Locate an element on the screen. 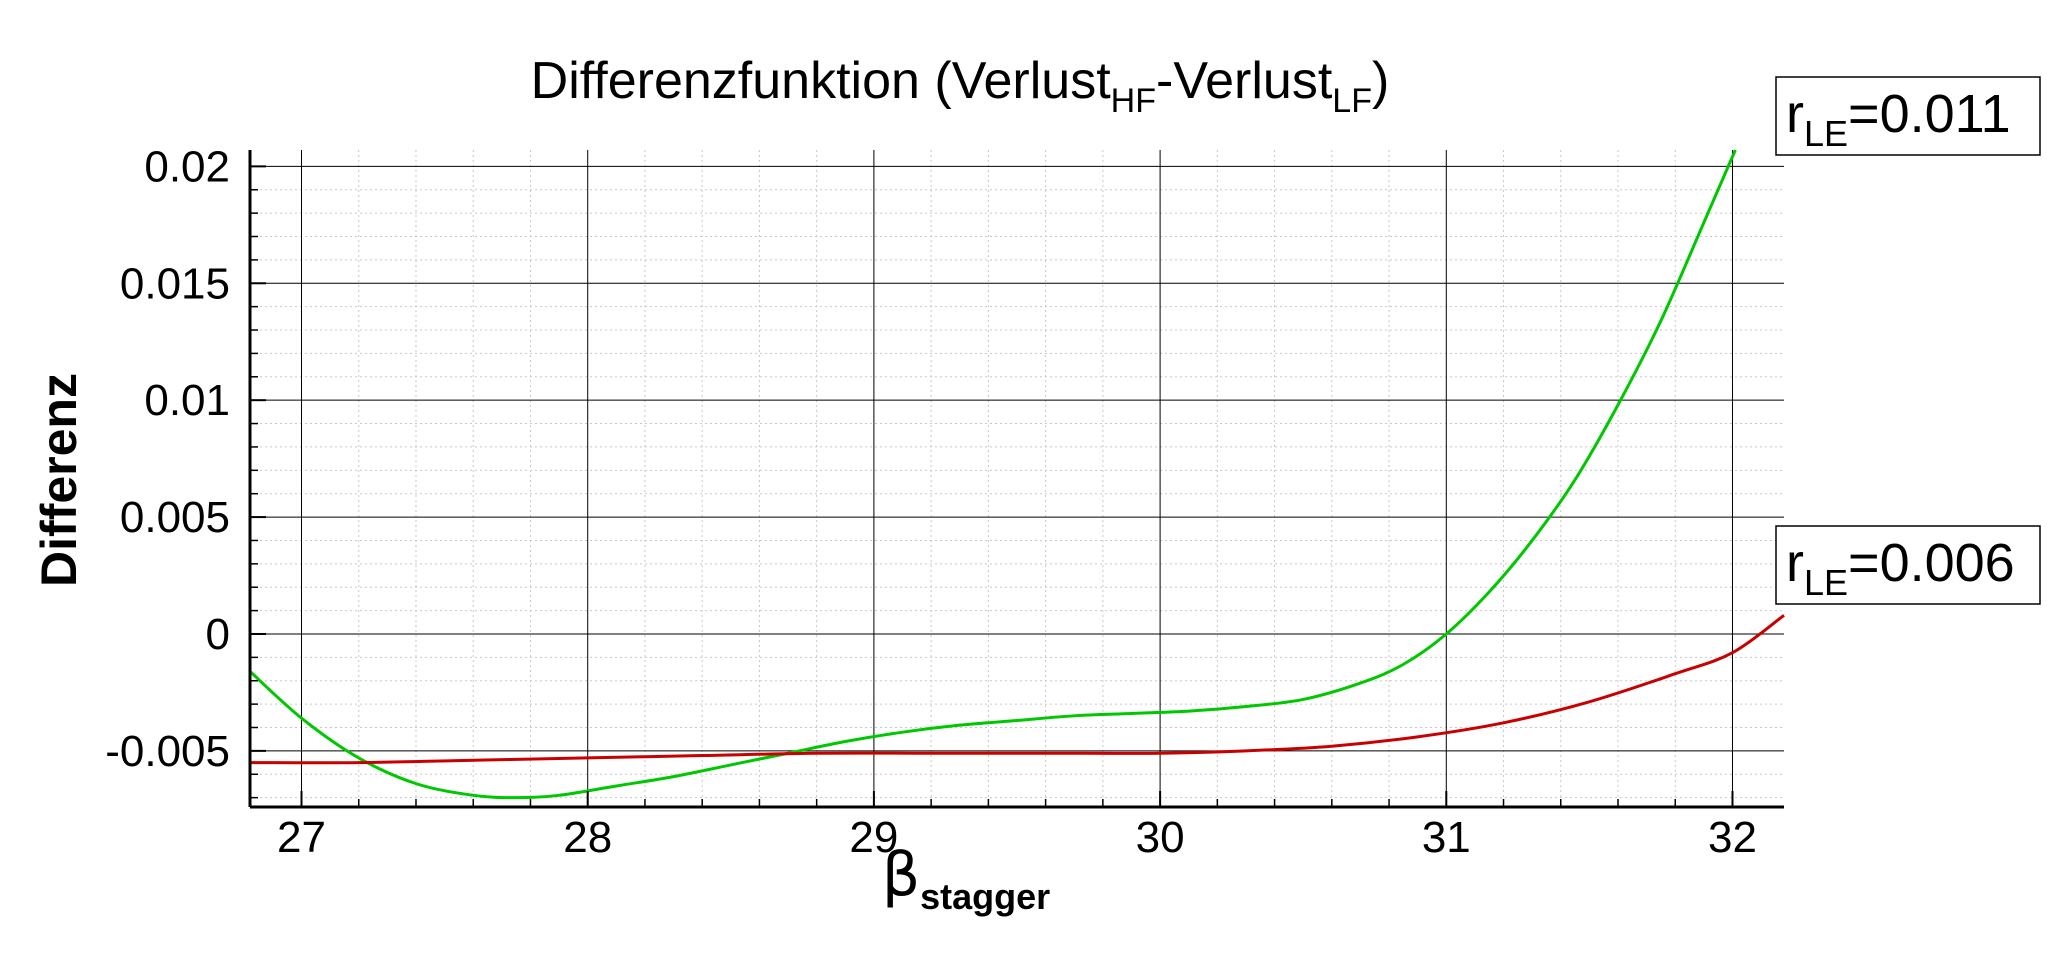 Image resolution: width=2048 pixels, height=976 pixels. chart-title-sub1: HF is located at coordinates (1133, 101).